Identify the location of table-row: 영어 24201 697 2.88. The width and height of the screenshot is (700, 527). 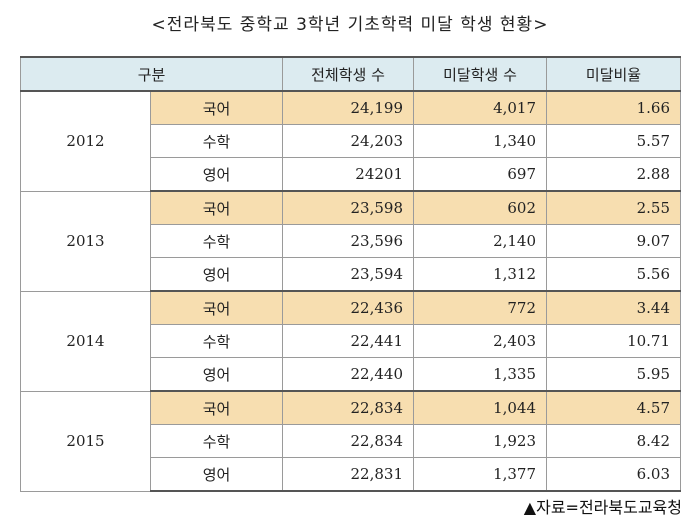
(351, 174).